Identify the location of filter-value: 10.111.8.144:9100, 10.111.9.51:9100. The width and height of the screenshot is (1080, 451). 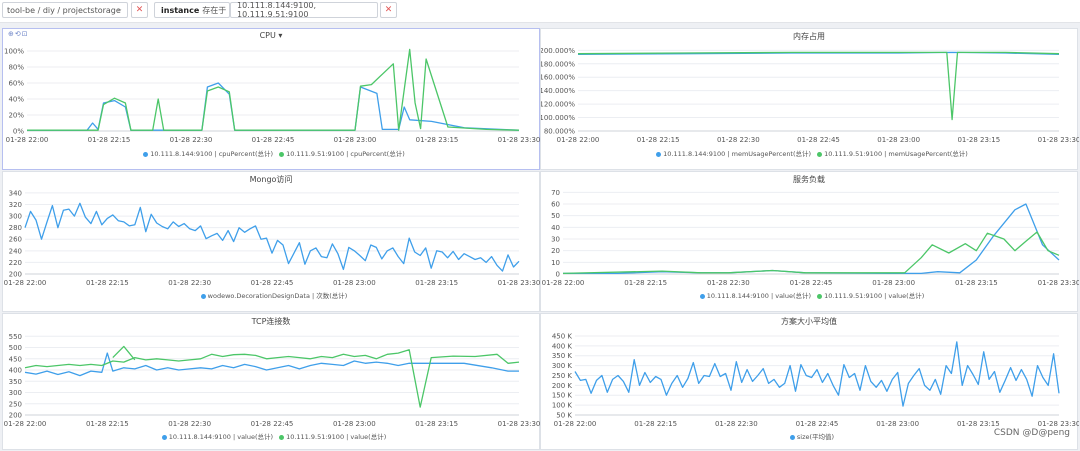
(277, 10).